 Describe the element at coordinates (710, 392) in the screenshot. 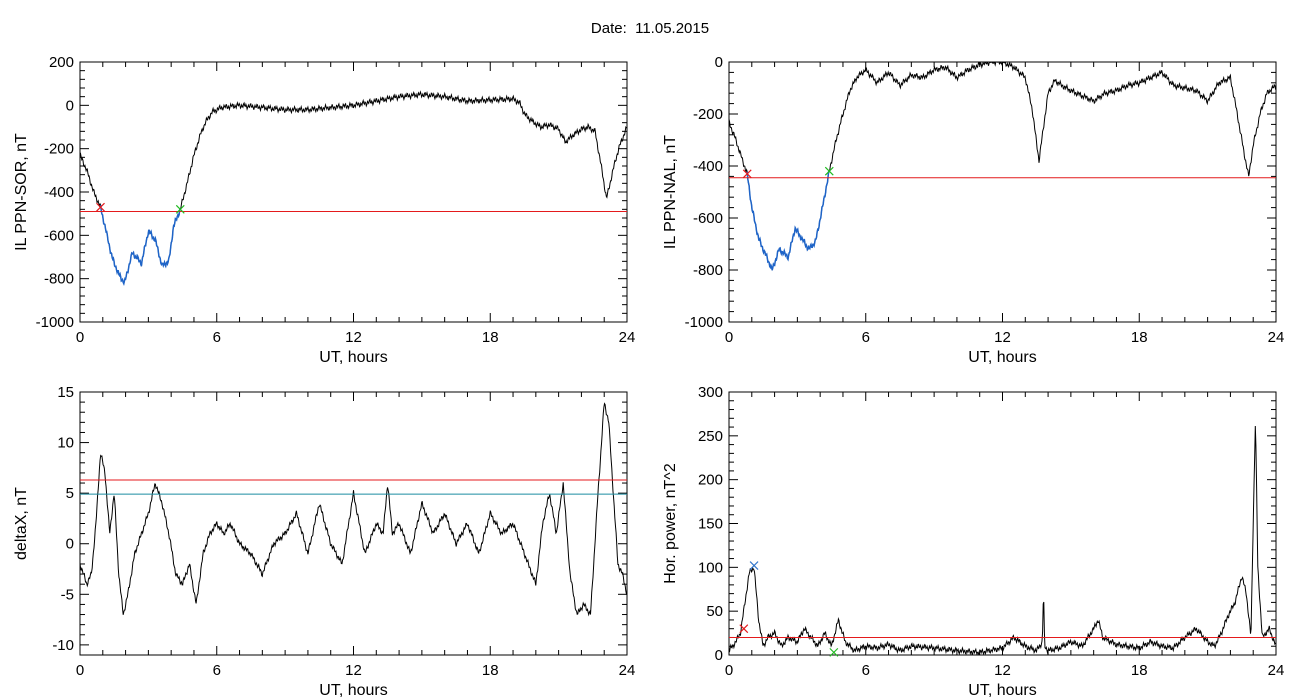

I see `y-tick-label: 300` at that location.